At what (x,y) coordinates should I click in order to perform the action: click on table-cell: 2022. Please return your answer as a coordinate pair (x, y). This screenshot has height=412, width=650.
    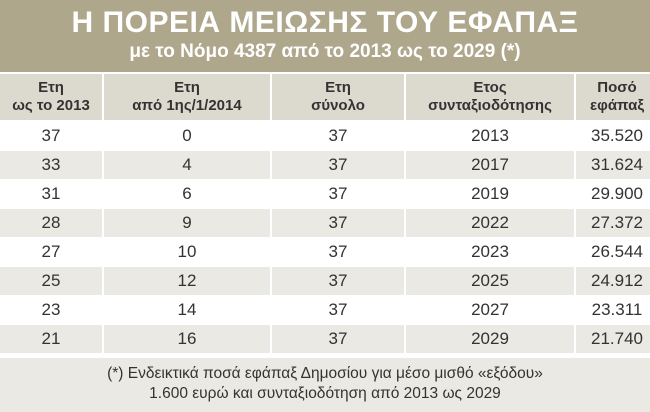
    Looking at the image, I should click on (490, 223).